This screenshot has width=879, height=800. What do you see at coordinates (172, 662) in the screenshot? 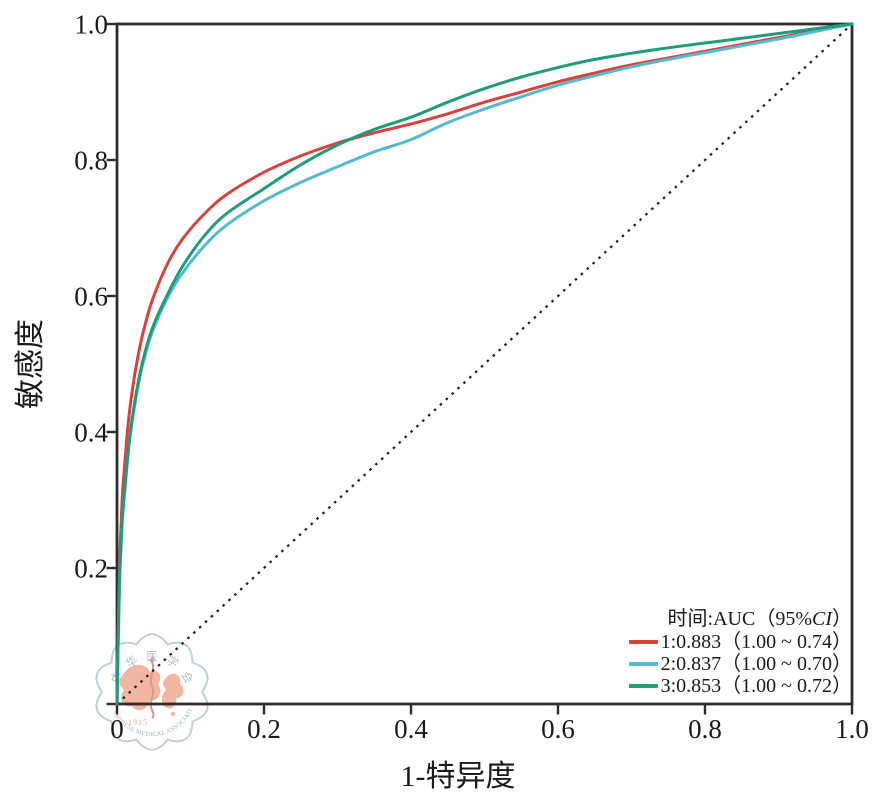
I see `seal-ring-char: 学` at bounding box center [172, 662].